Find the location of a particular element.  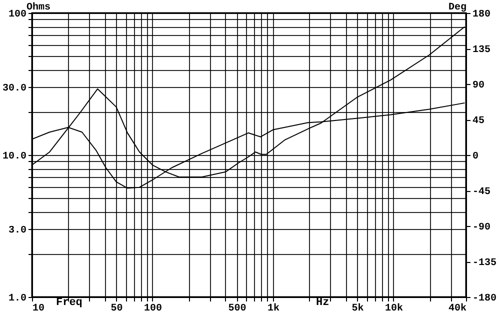

x-tick-label: 10k is located at coordinates (393, 308).